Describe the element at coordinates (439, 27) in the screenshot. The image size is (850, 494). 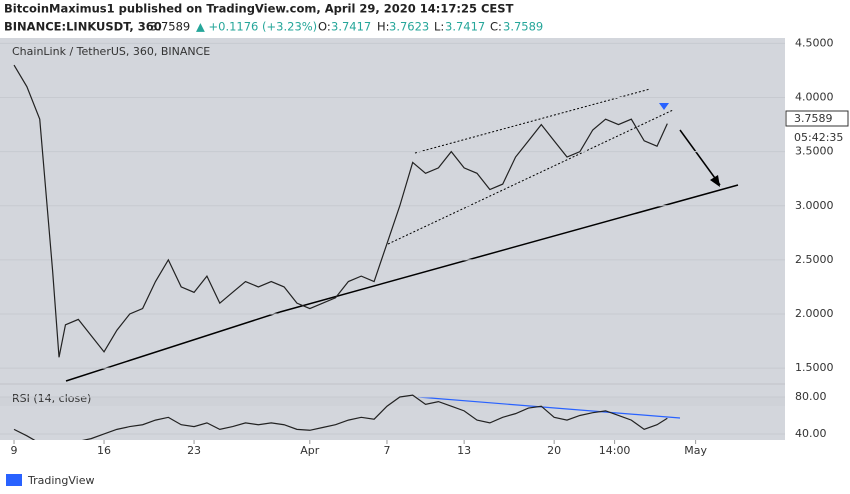
I see `l-label: L:` at that location.